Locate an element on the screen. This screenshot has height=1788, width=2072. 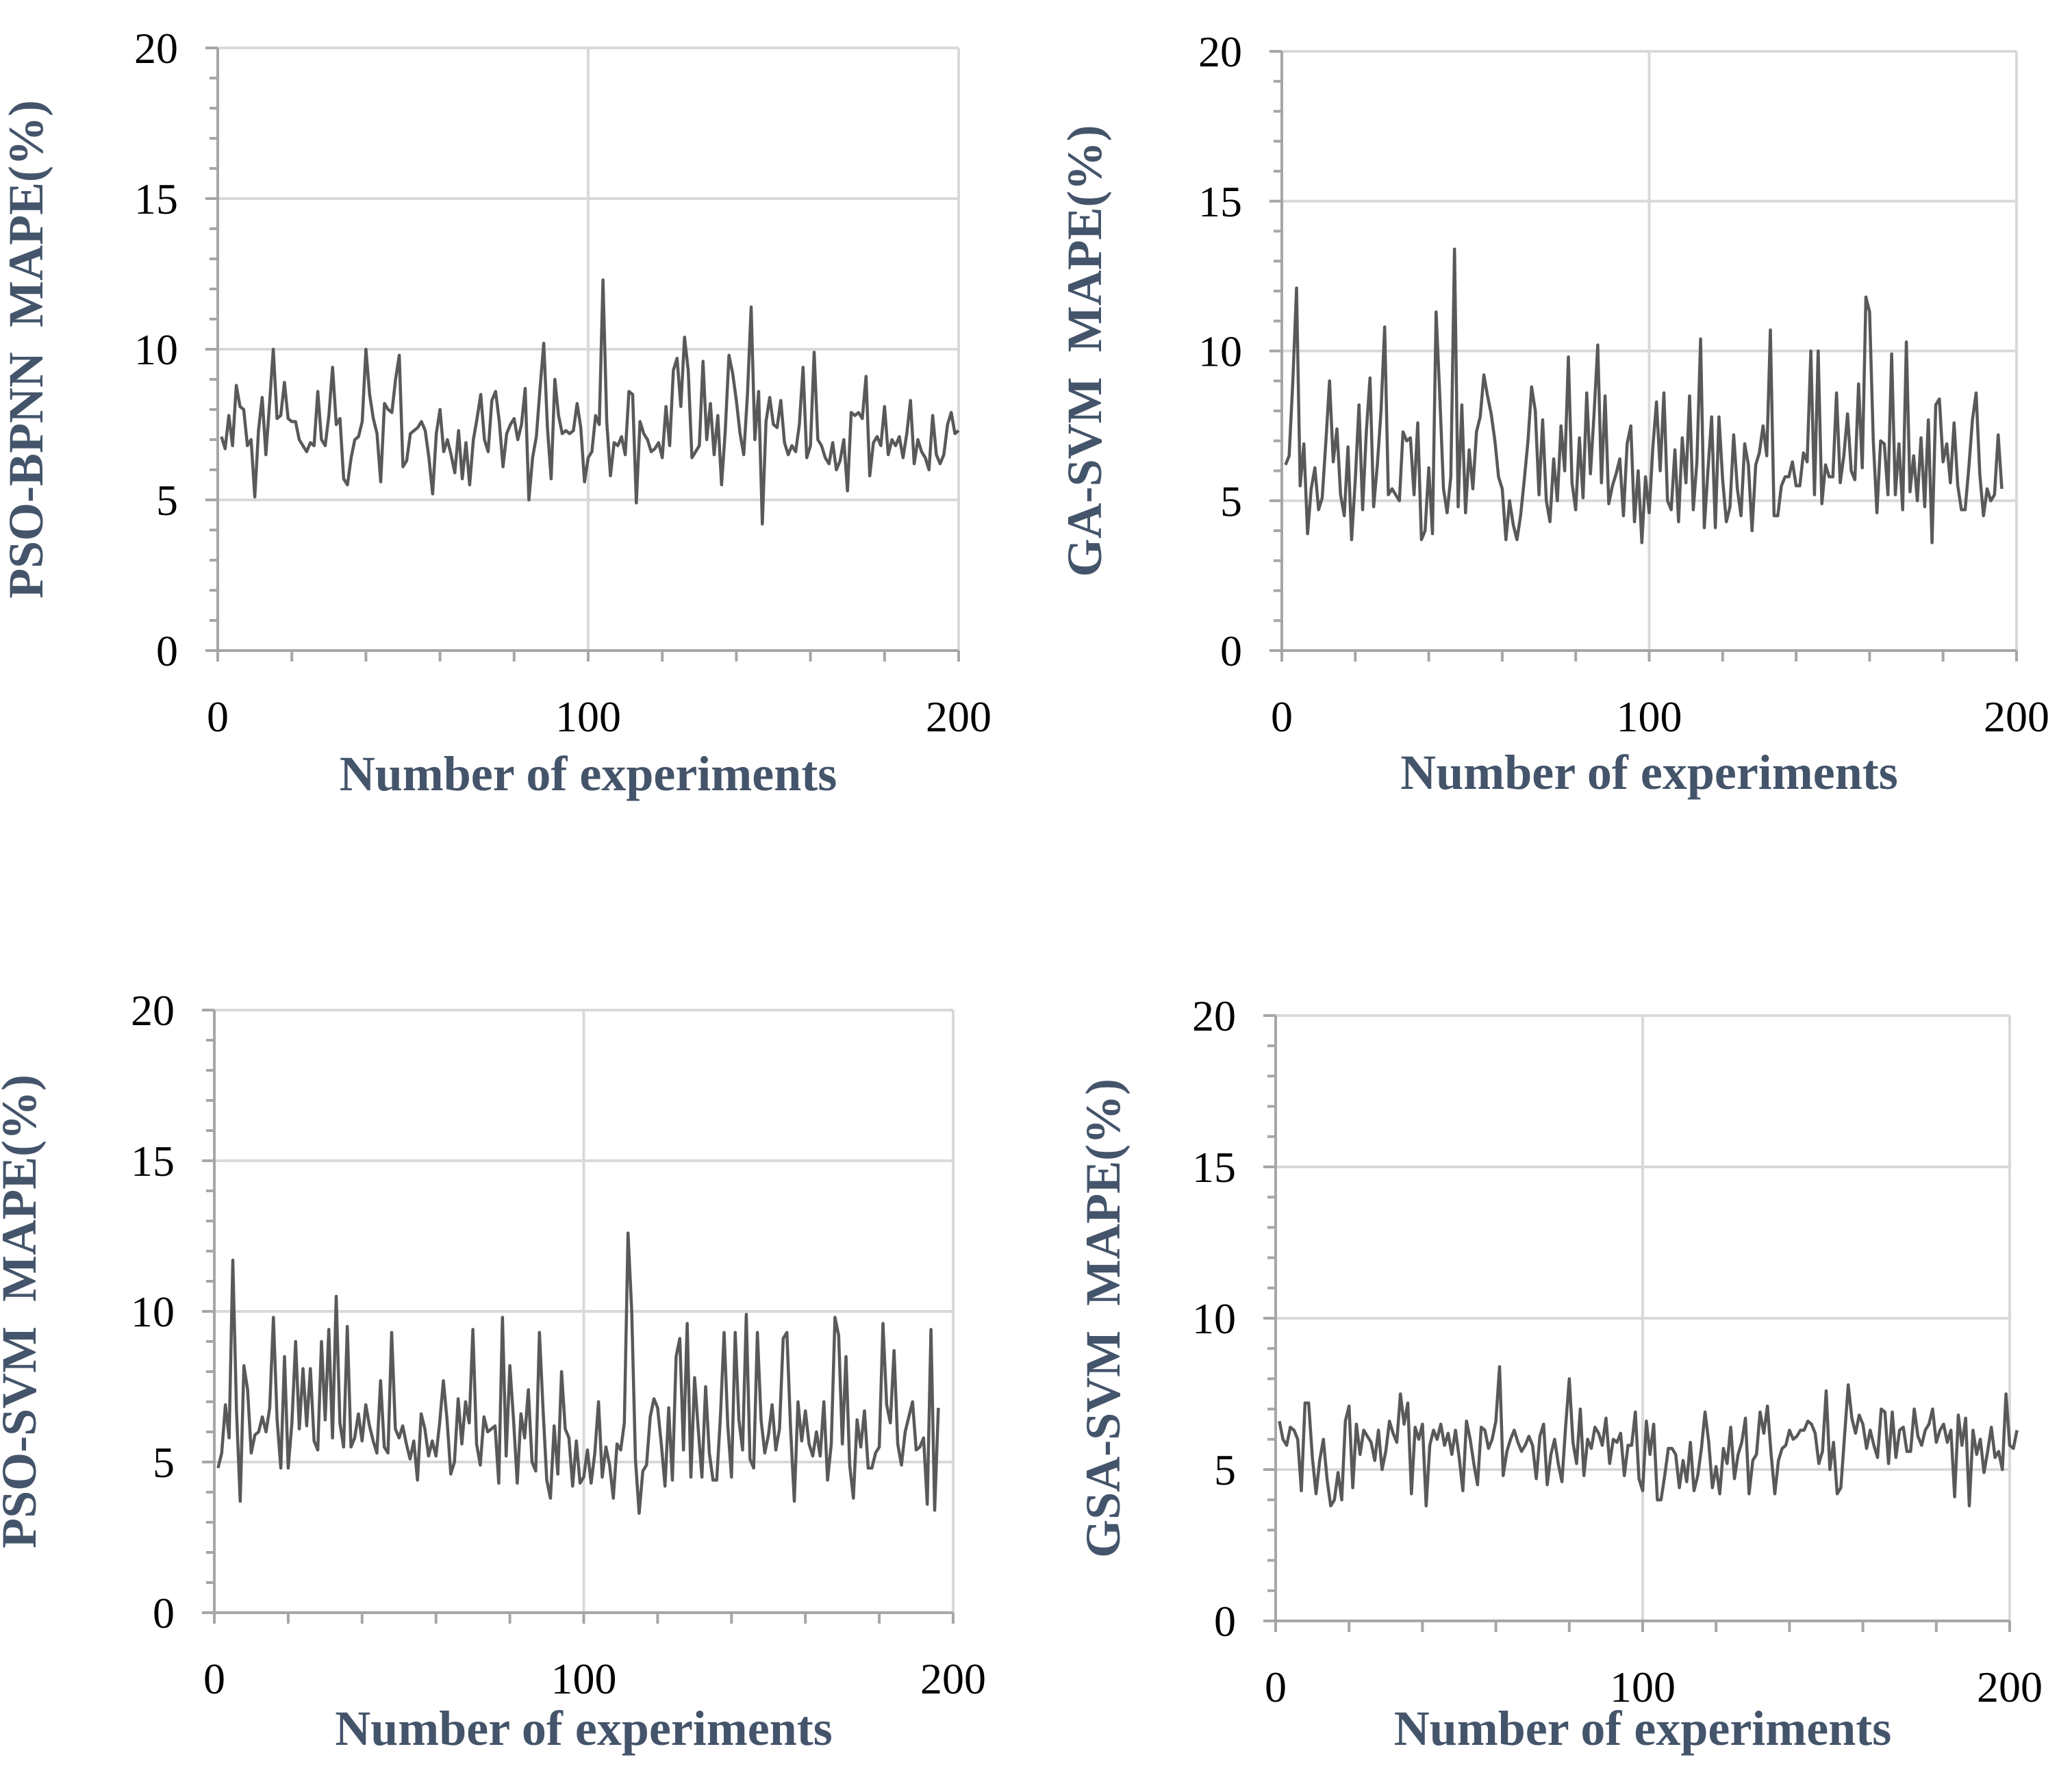
y-axis-title: GSA-SVM MAPE(%) is located at coordinates (1103, 1318).